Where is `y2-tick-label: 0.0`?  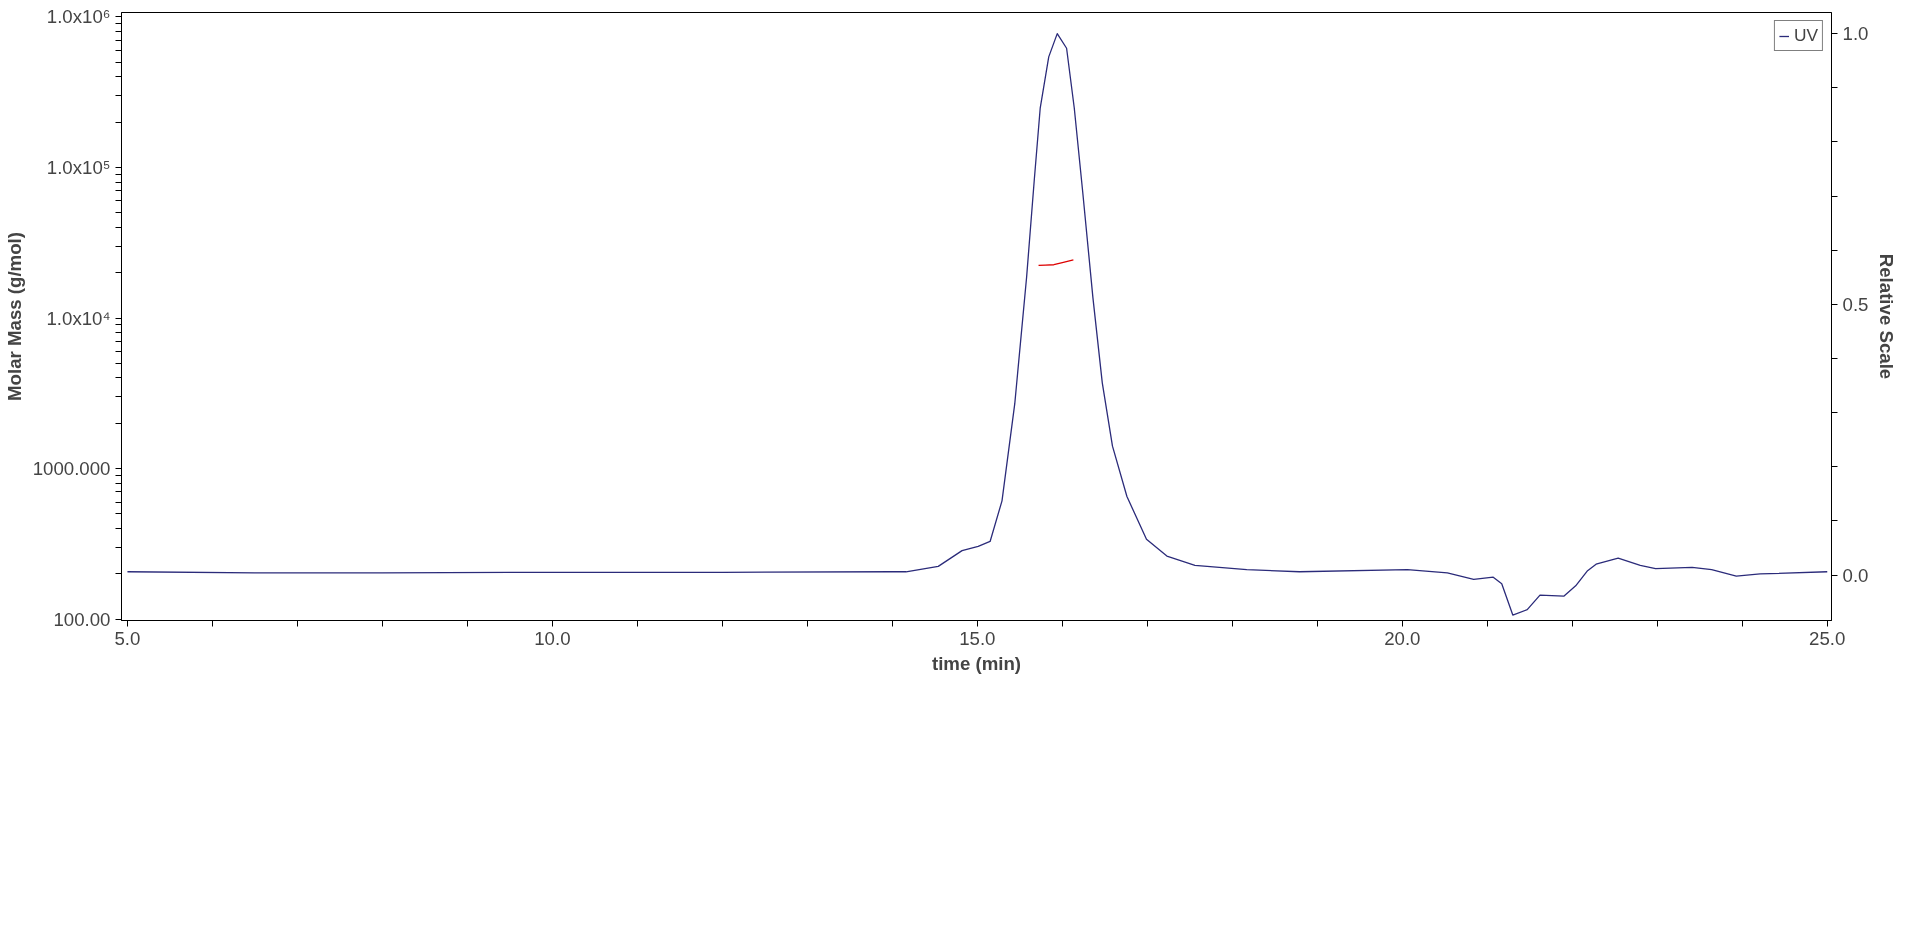 y2-tick-label: 0.0 is located at coordinates (1855, 575).